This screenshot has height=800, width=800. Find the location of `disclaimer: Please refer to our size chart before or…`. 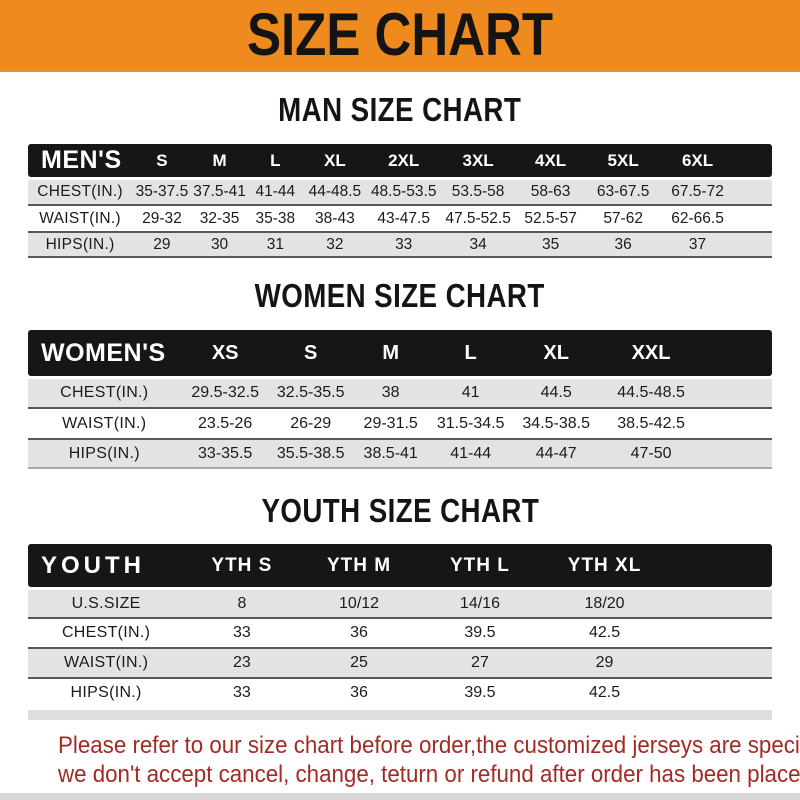

disclaimer: Please refer to our size chart before or… is located at coordinates (429, 760).